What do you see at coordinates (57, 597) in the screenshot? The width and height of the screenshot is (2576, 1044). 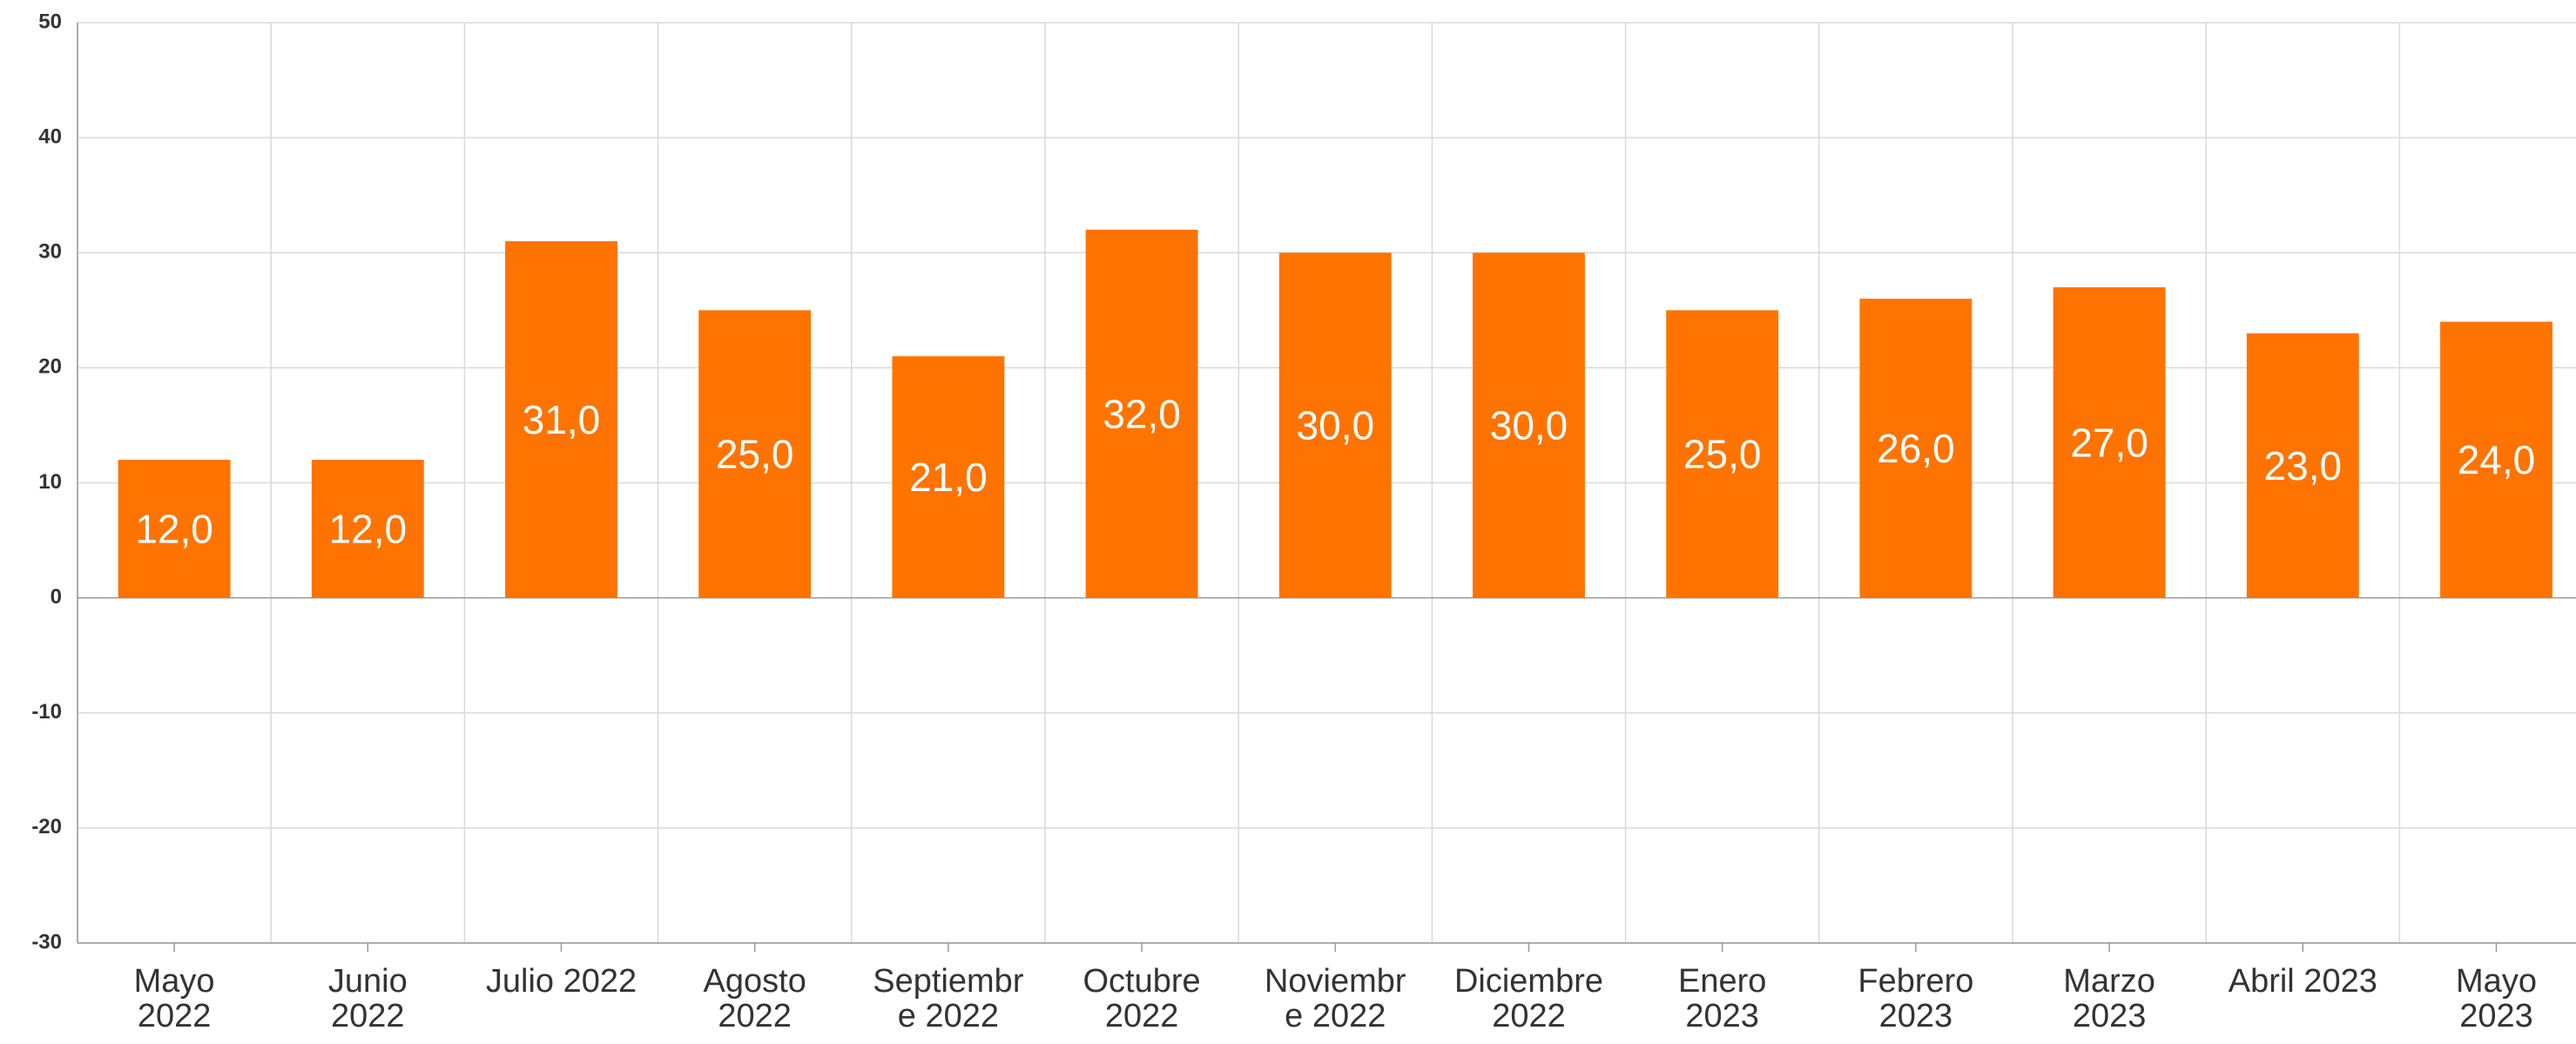 I see `y-tick-label: 0` at bounding box center [57, 597].